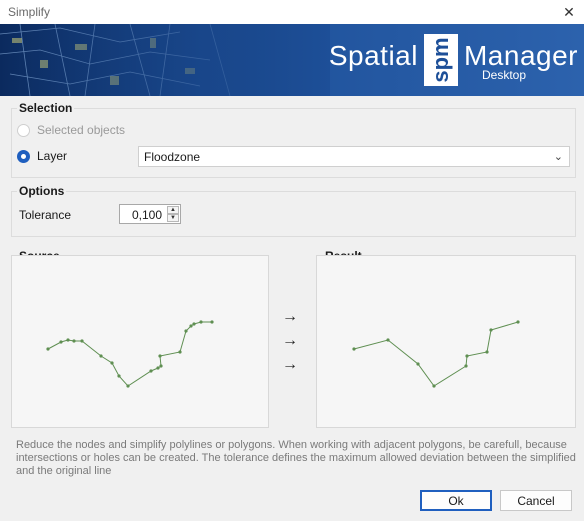 This screenshot has width=584, height=521. I want to click on brand-banner: Spatial spm Manager Desktop, so click(292, 60).